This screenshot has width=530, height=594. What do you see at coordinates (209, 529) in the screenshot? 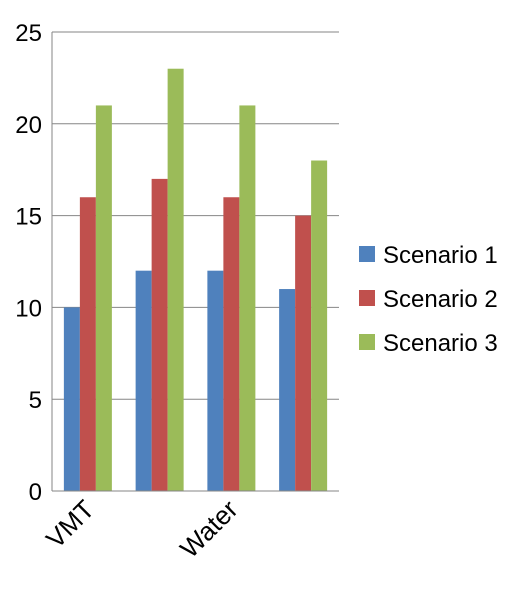
I see `x-category-label: Water` at bounding box center [209, 529].